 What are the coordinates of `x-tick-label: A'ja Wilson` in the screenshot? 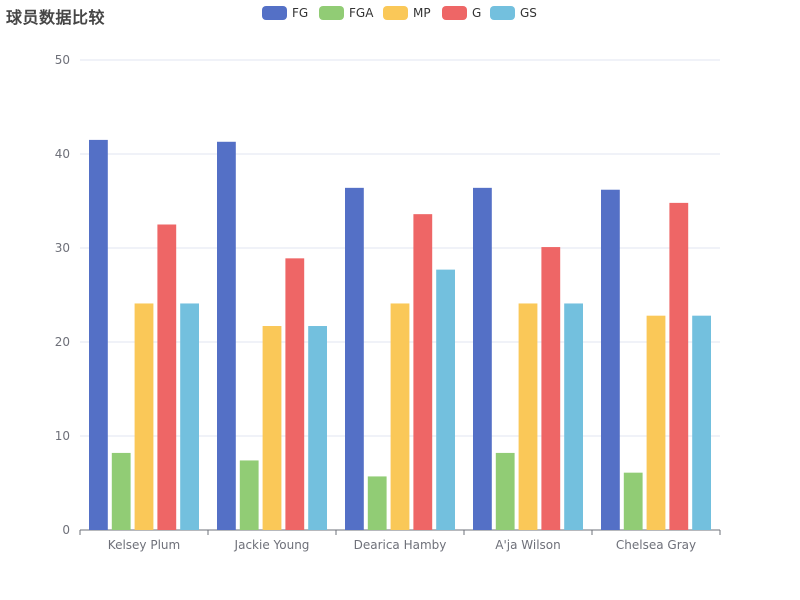 It's located at (527, 545).